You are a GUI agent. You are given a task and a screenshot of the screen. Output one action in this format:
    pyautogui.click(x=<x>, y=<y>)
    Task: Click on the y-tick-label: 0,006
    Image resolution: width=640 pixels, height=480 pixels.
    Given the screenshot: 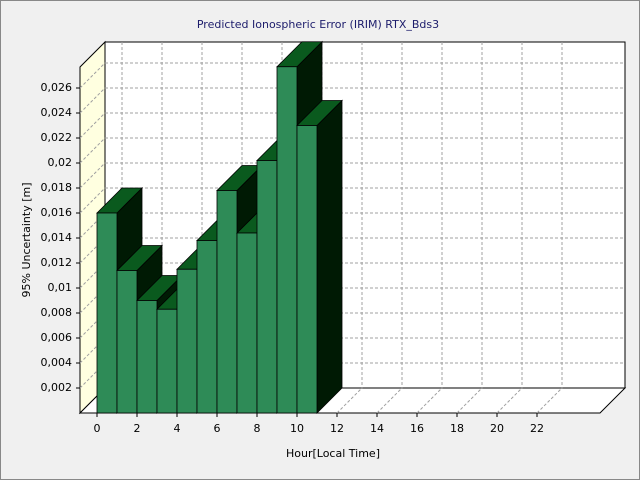 What is the action you would take?
    pyautogui.click(x=57, y=337)
    